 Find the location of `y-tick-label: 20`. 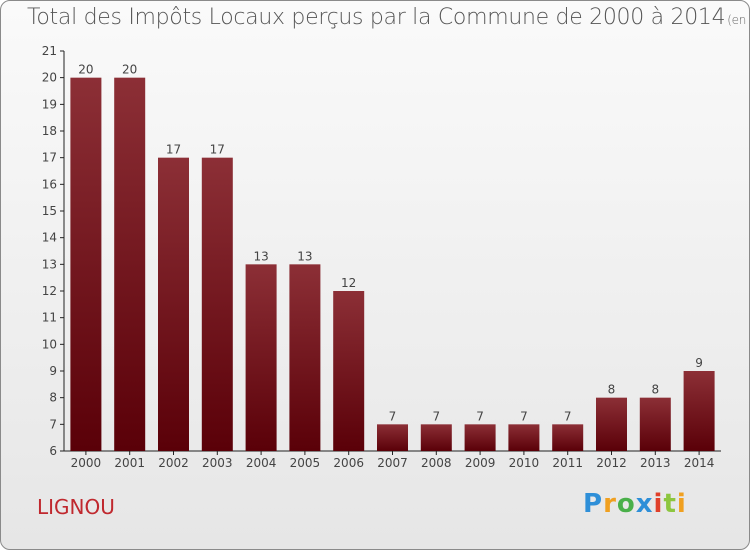

y-tick-label: 20 is located at coordinates (49, 78).